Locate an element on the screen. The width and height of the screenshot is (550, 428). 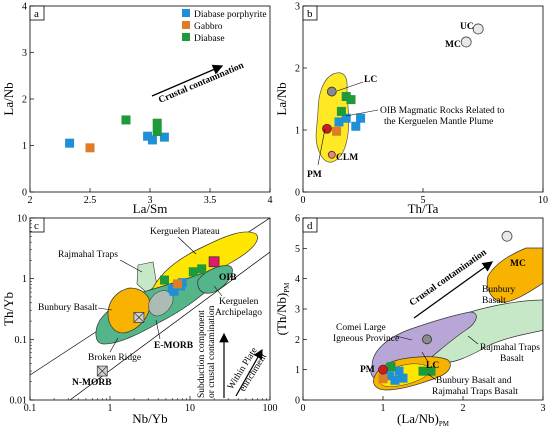
panel-d-crustal-arrow is located at coordinates (453, 290).